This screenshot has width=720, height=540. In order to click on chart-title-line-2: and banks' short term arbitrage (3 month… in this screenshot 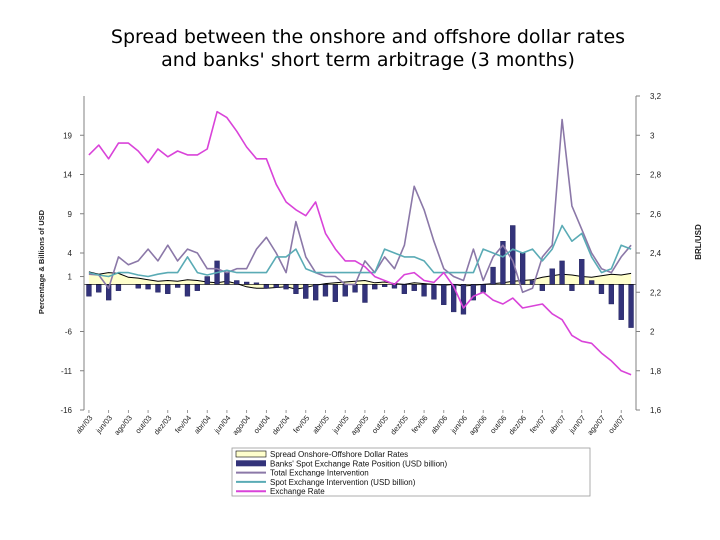, I will do `click(368, 60)`.